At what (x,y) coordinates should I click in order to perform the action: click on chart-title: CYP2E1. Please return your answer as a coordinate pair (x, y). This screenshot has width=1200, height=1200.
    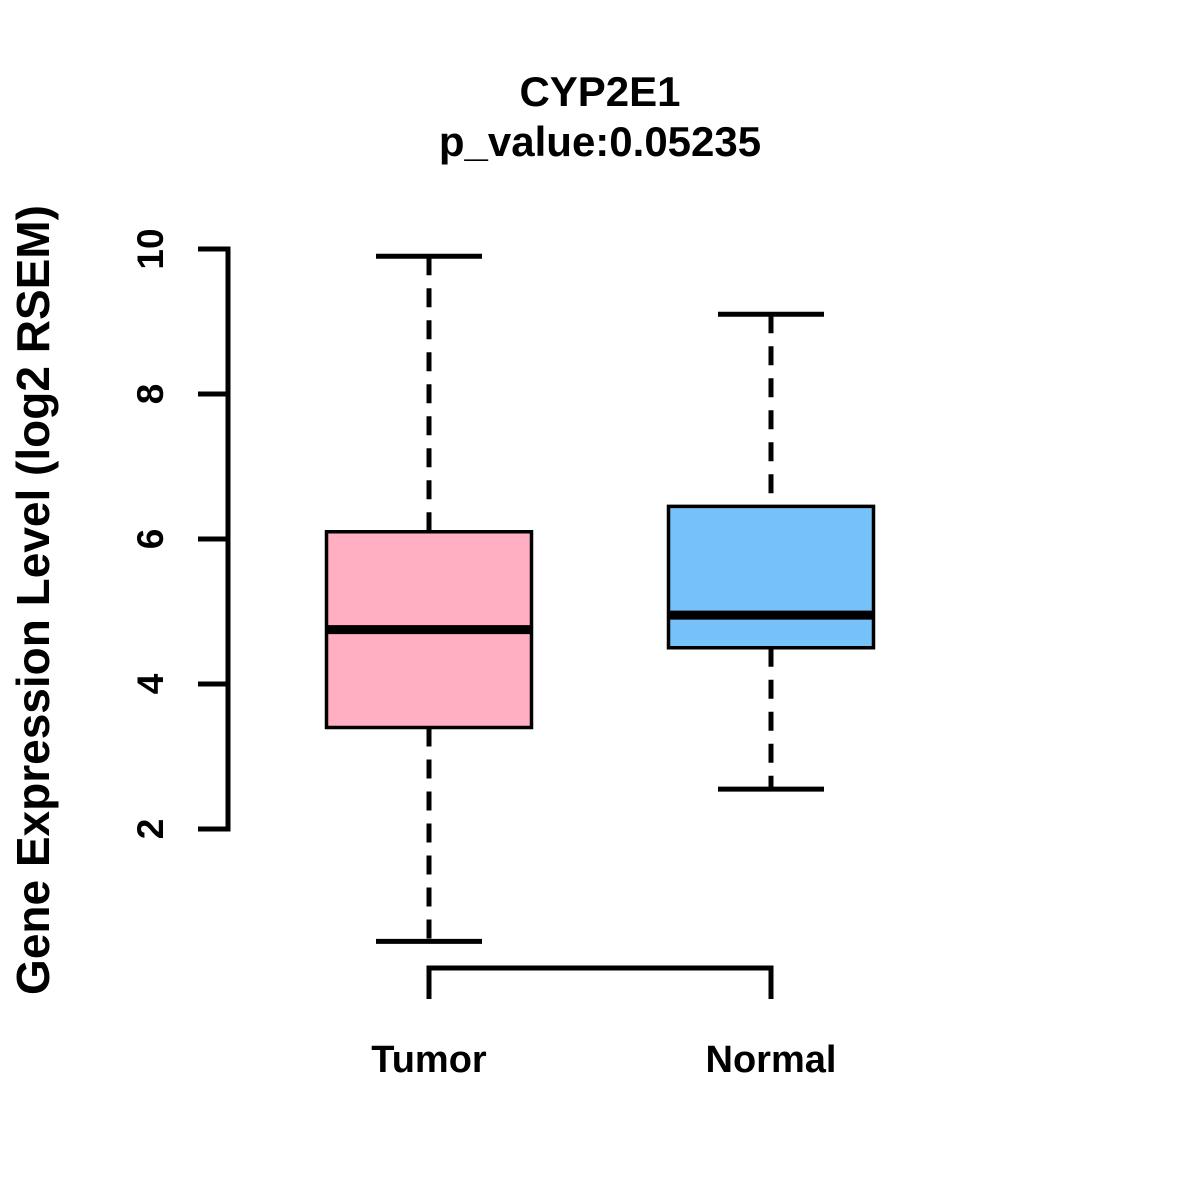
    Looking at the image, I should click on (600, 91).